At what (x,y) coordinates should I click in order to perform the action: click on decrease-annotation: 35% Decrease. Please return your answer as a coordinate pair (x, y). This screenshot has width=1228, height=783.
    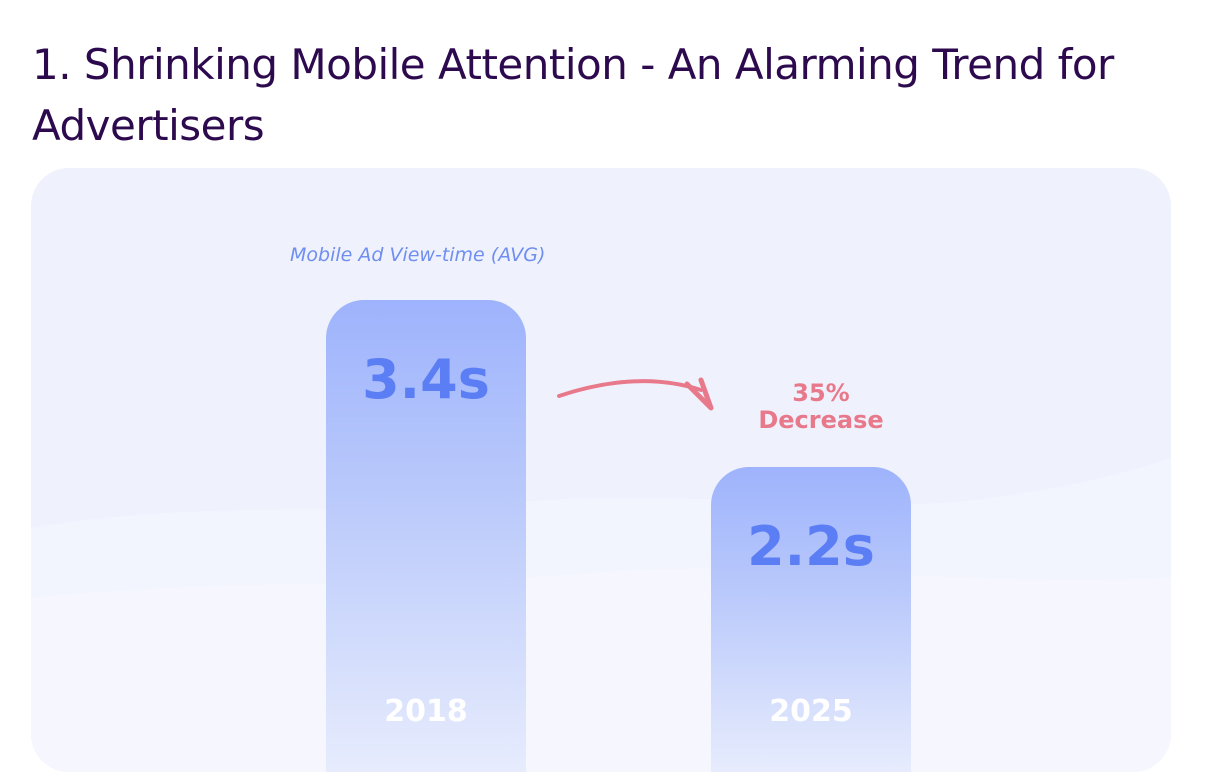
    Looking at the image, I should click on (821, 407).